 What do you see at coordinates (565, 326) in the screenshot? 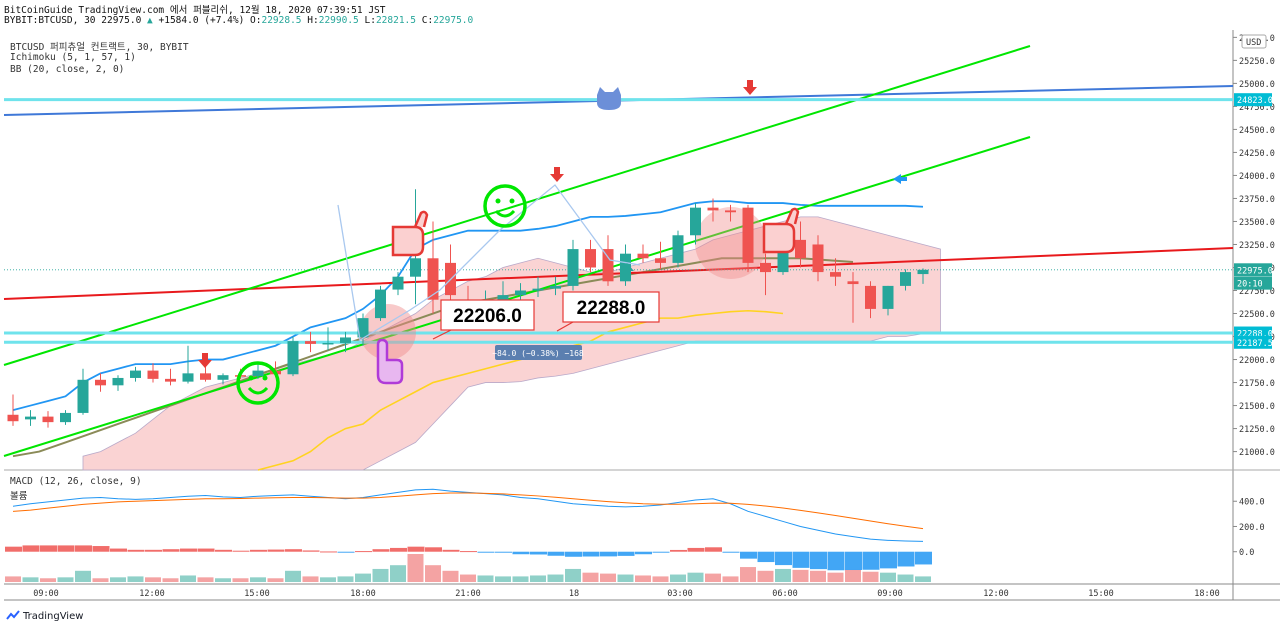
I see `annotation-22288-pointer` at bounding box center [565, 326].